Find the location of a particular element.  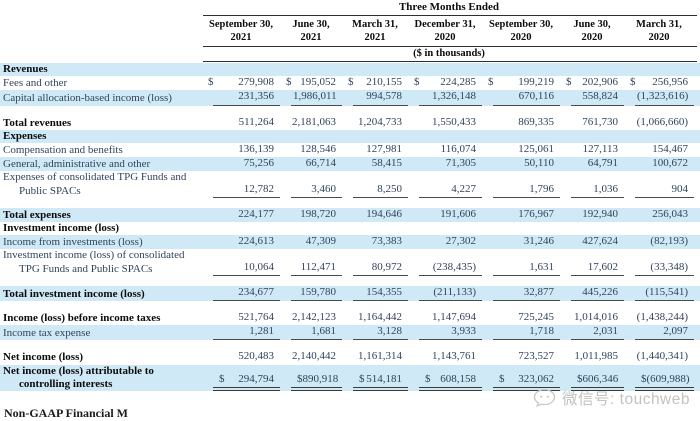

value-cell: 116,074 is located at coordinates (445, 150).